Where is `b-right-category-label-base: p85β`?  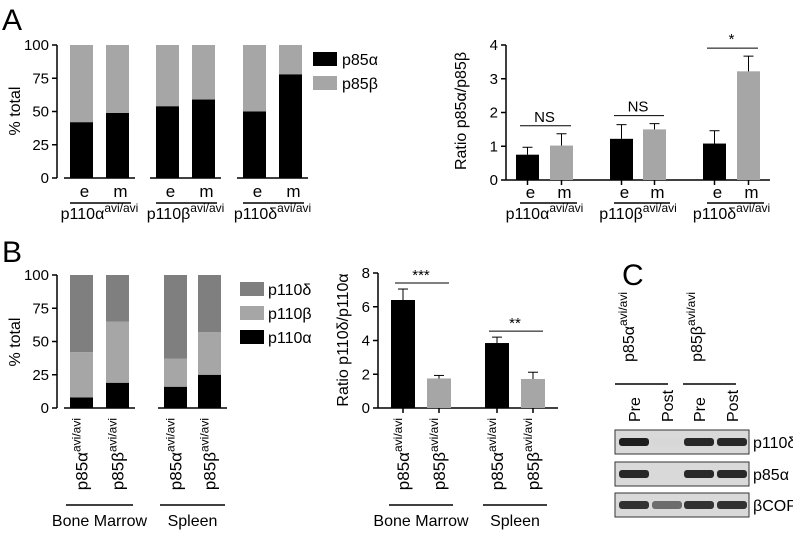 b-right-category-label-base: p85β is located at coordinates (439, 471).